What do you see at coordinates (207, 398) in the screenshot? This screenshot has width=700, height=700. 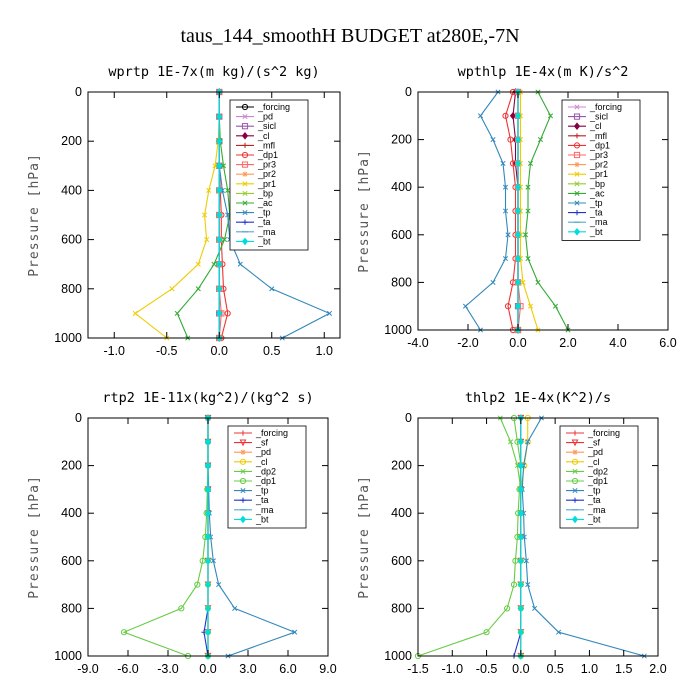 I see `panel-title: rtp2 1E-11x(kg^2)/(kg^2 s)` at bounding box center [207, 398].